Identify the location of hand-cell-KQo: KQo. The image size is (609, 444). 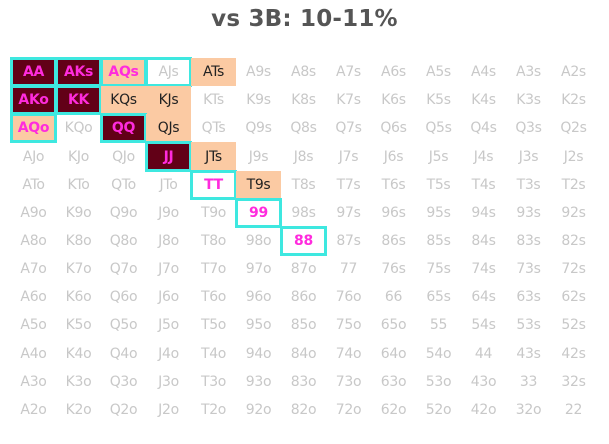
(78, 128).